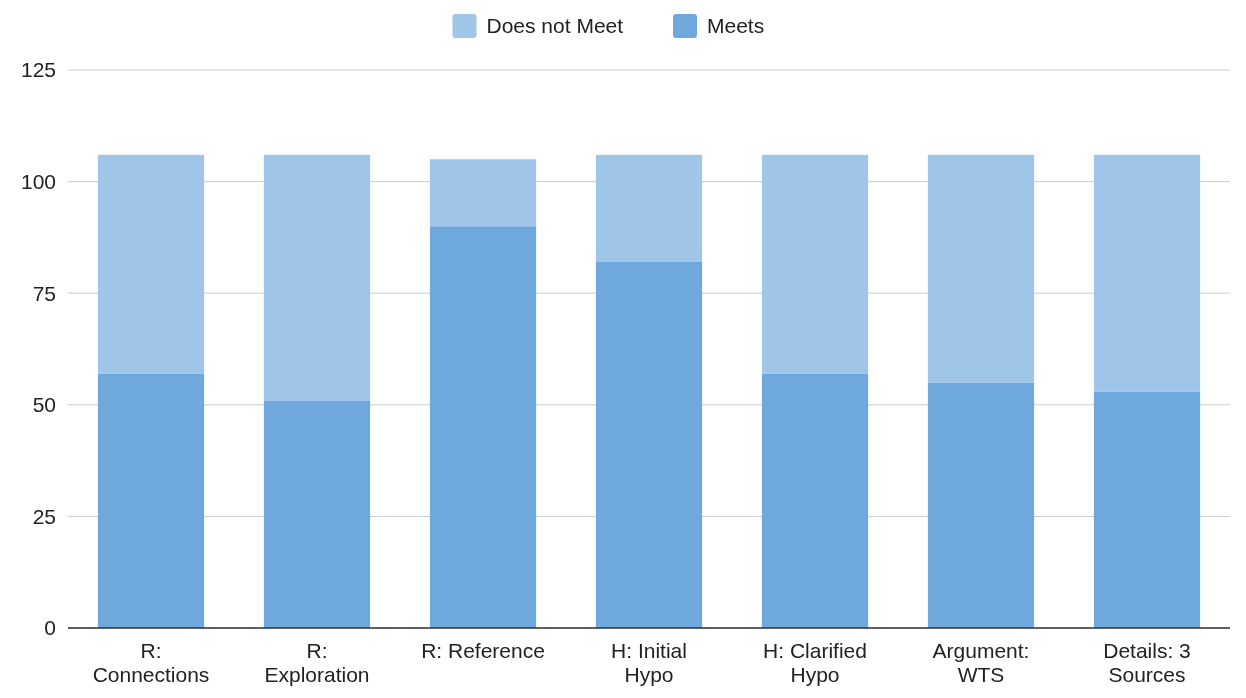  What do you see at coordinates (483, 650) in the screenshot?
I see `x-tick-label: R: Reference` at bounding box center [483, 650].